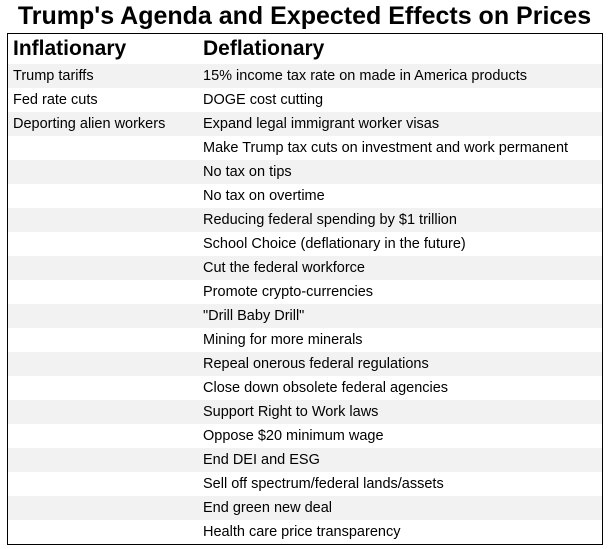 This screenshot has height=549, width=609. What do you see at coordinates (305, 172) in the screenshot?
I see `table-row: No tax on tips` at bounding box center [305, 172].